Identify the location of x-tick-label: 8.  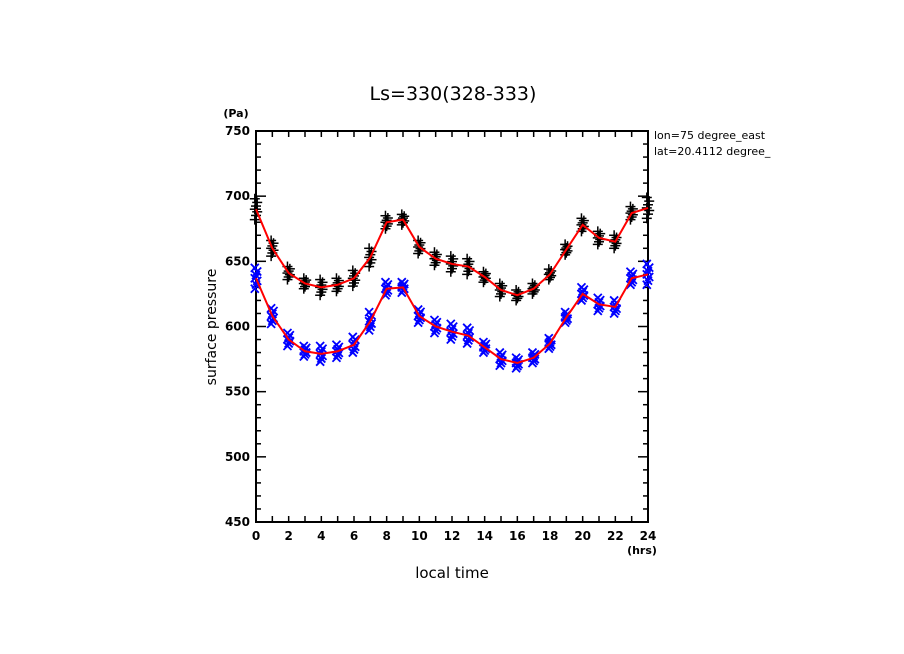
(386, 536).